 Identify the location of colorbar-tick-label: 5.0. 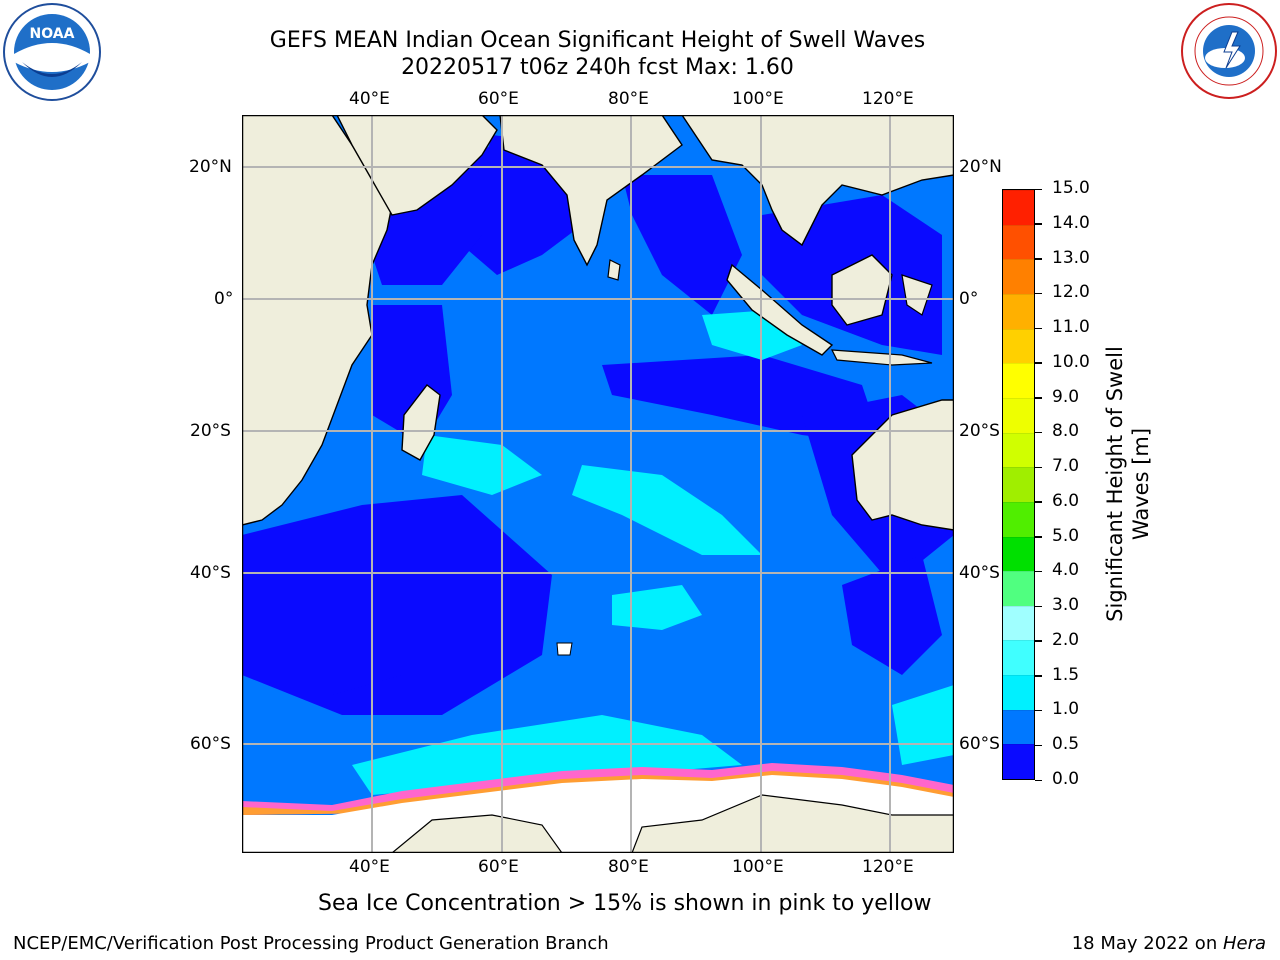
(1066, 535).